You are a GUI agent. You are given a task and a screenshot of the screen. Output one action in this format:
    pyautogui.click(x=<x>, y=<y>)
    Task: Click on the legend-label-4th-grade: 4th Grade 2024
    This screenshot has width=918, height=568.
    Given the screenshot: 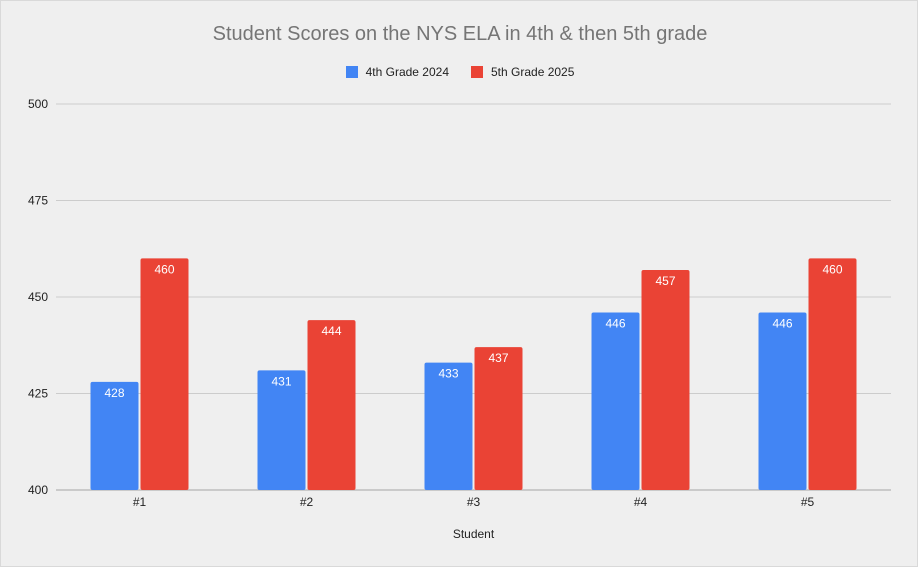 What is the action you would take?
    pyautogui.click(x=407, y=72)
    